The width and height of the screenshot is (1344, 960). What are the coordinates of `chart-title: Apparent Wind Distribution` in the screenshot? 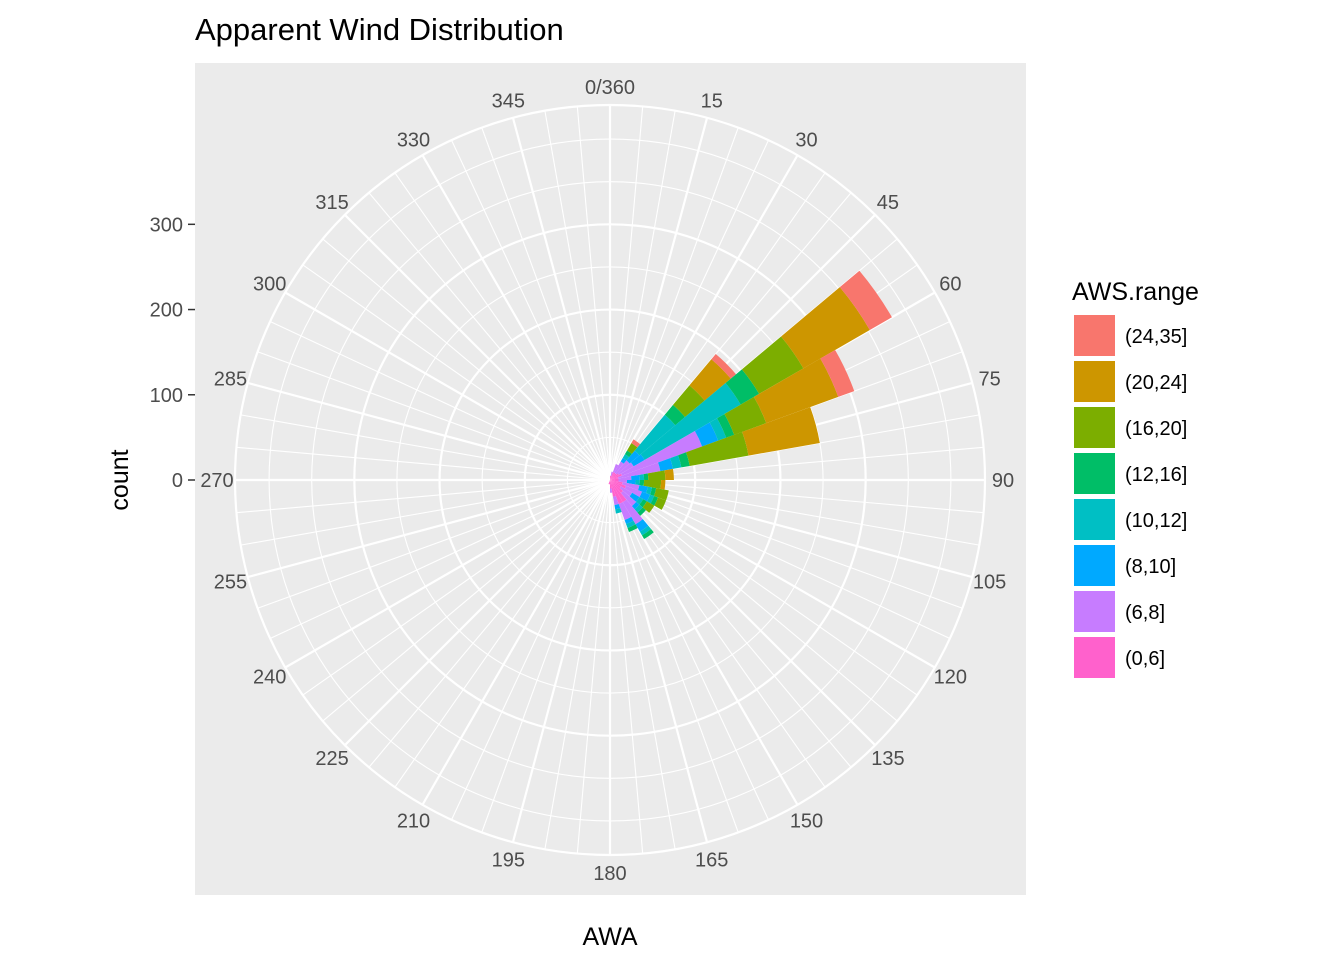 It's located at (379, 29).